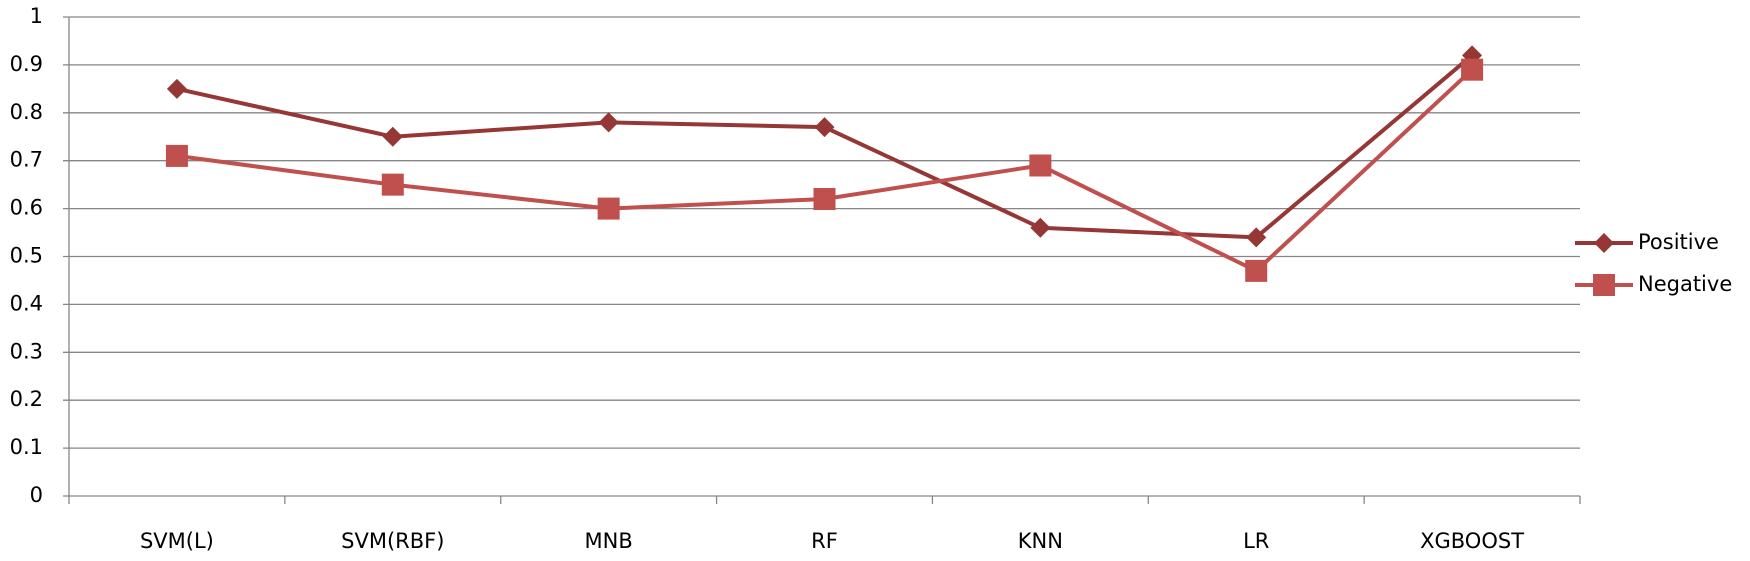  What do you see at coordinates (26, 160) in the screenshot?
I see `y-tick-label: 0.7` at bounding box center [26, 160].